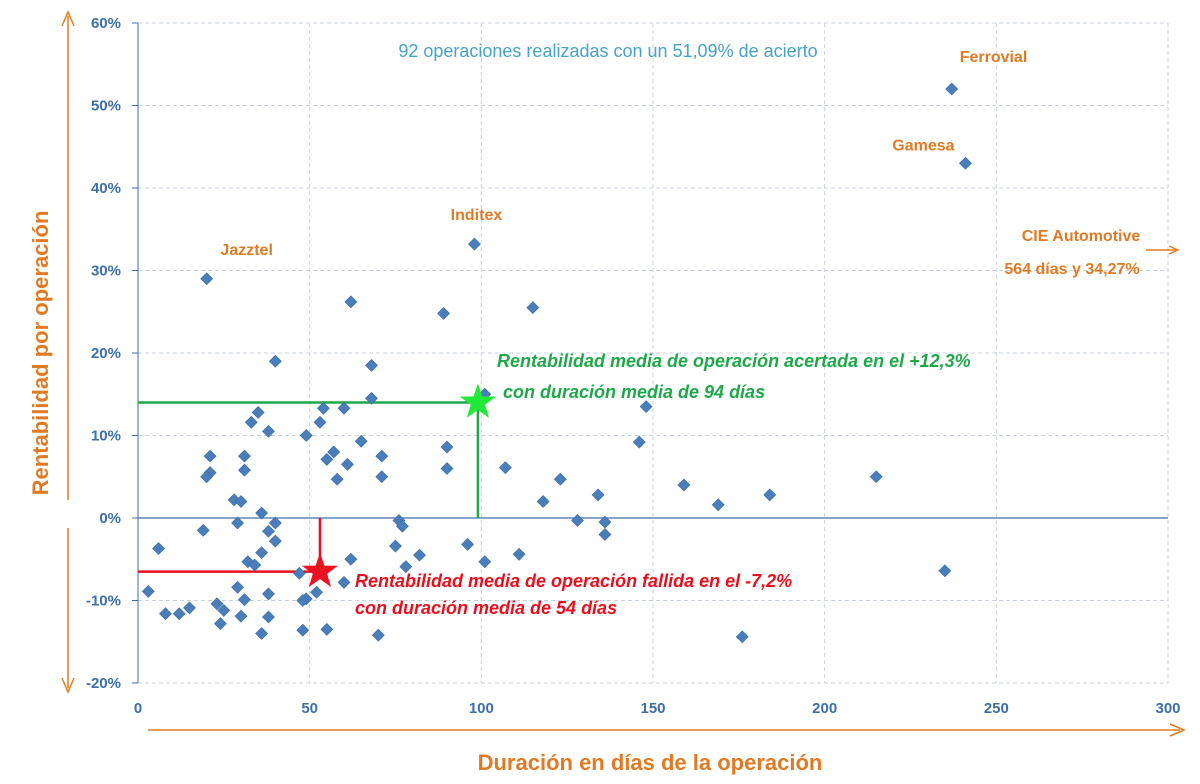 This screenshot has height=784, width=1200. I want to click on x-tick-label: 50, so click(309, 708).